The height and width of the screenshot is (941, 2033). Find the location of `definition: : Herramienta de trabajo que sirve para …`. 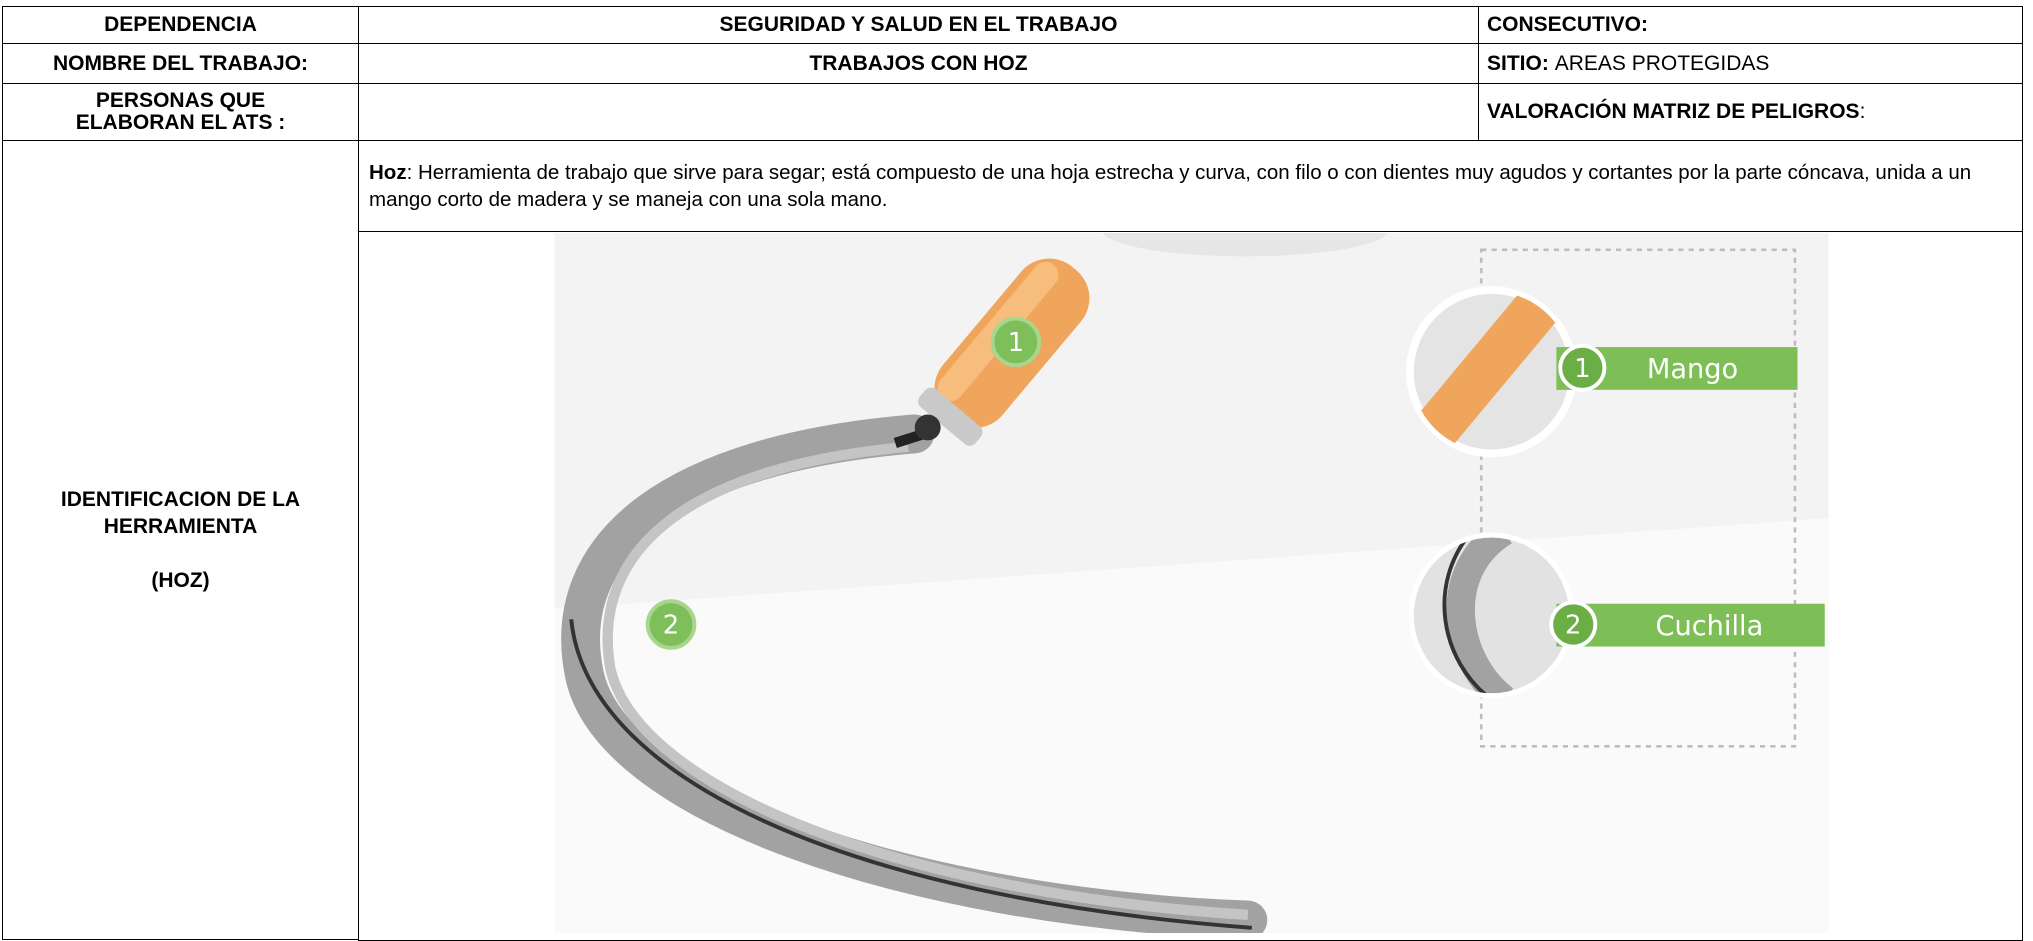

definition: : Herramienta de trabajo que sirve para … is located at coordinates (1170, 186).